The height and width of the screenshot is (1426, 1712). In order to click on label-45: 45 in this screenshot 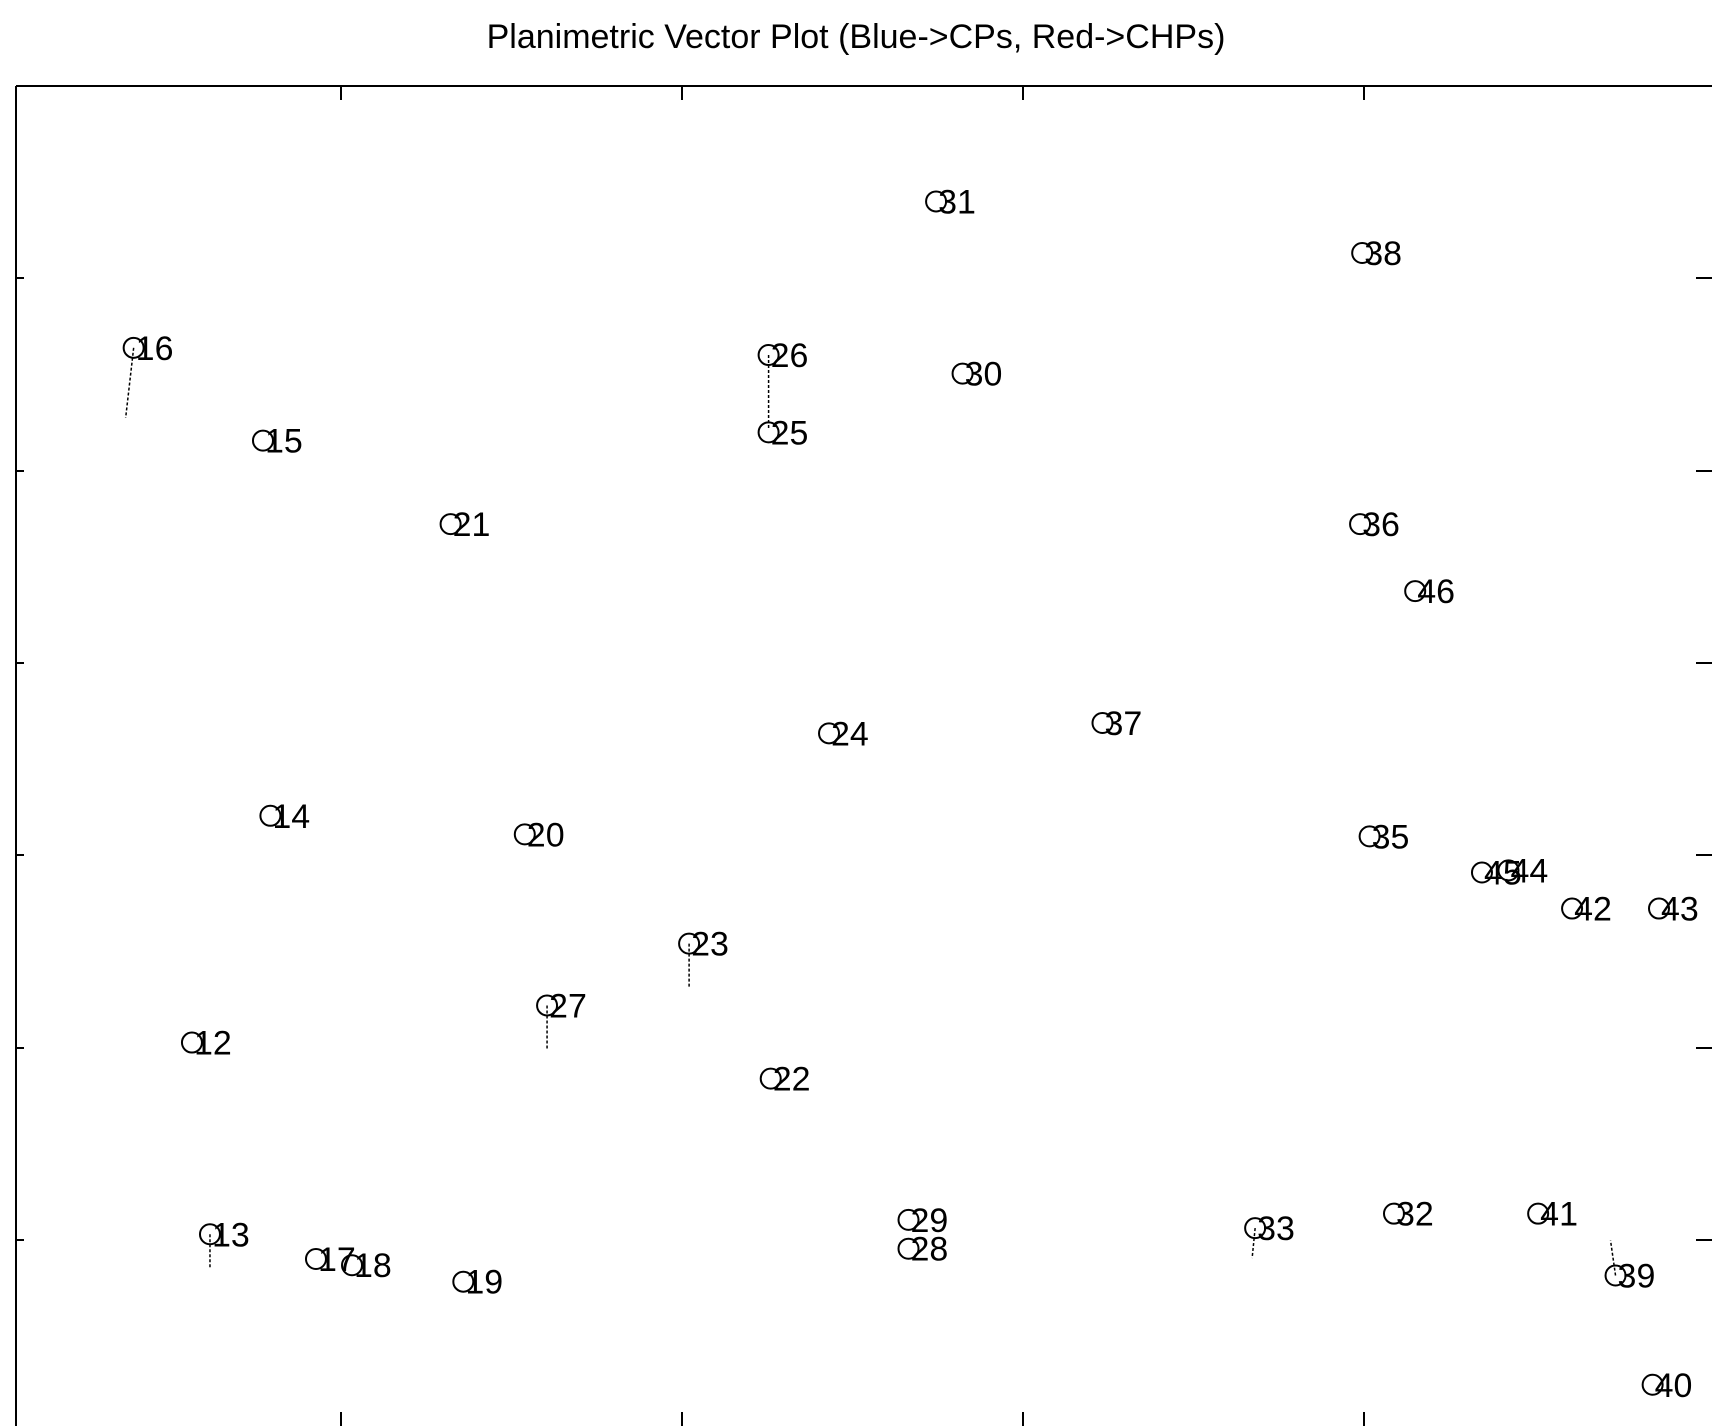, I will do `click(1503, 873)`.